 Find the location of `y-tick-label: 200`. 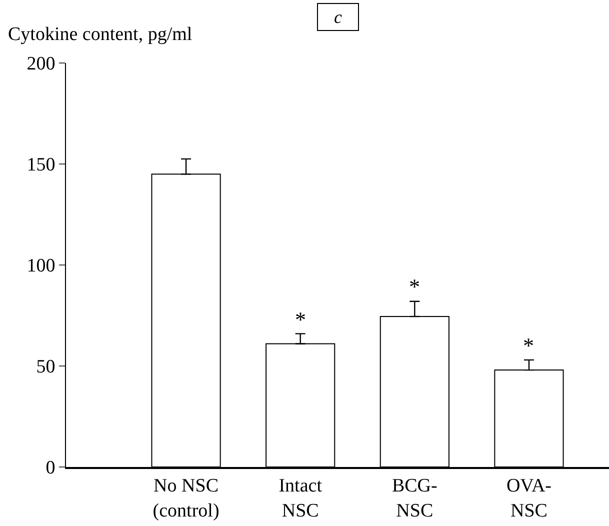

y-tick-label: 200 is located at coordinates (41, 64).